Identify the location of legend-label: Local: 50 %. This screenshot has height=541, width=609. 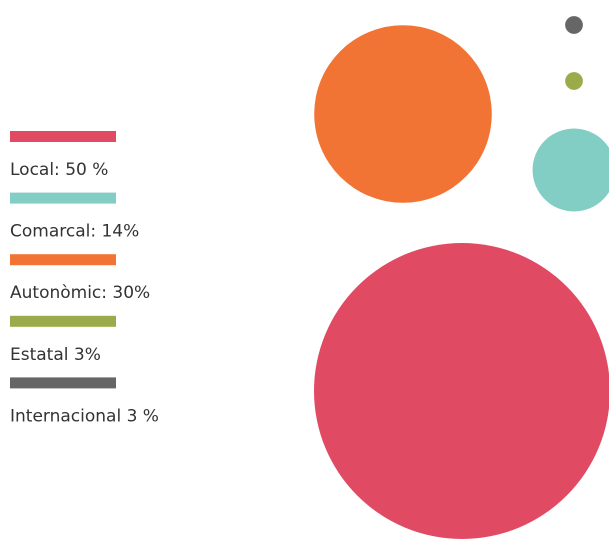
(59, 170).